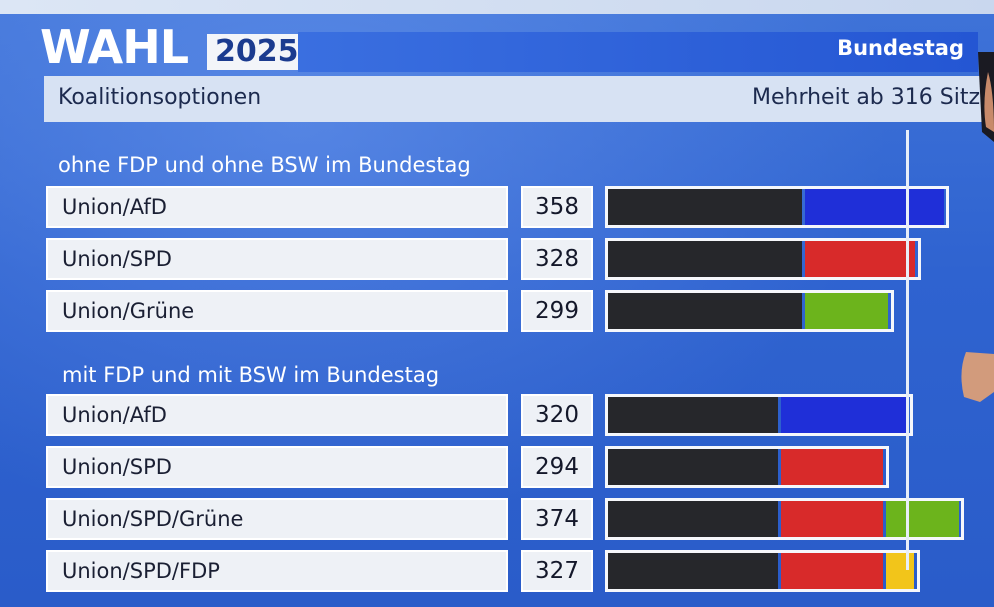 Image resolution: width=994 pixels, height=607 pixels. What do you see at coordinates (114, 47) in the screenshot?
I see `wahl-logo: WAHL` at bounding box center [114, 47].